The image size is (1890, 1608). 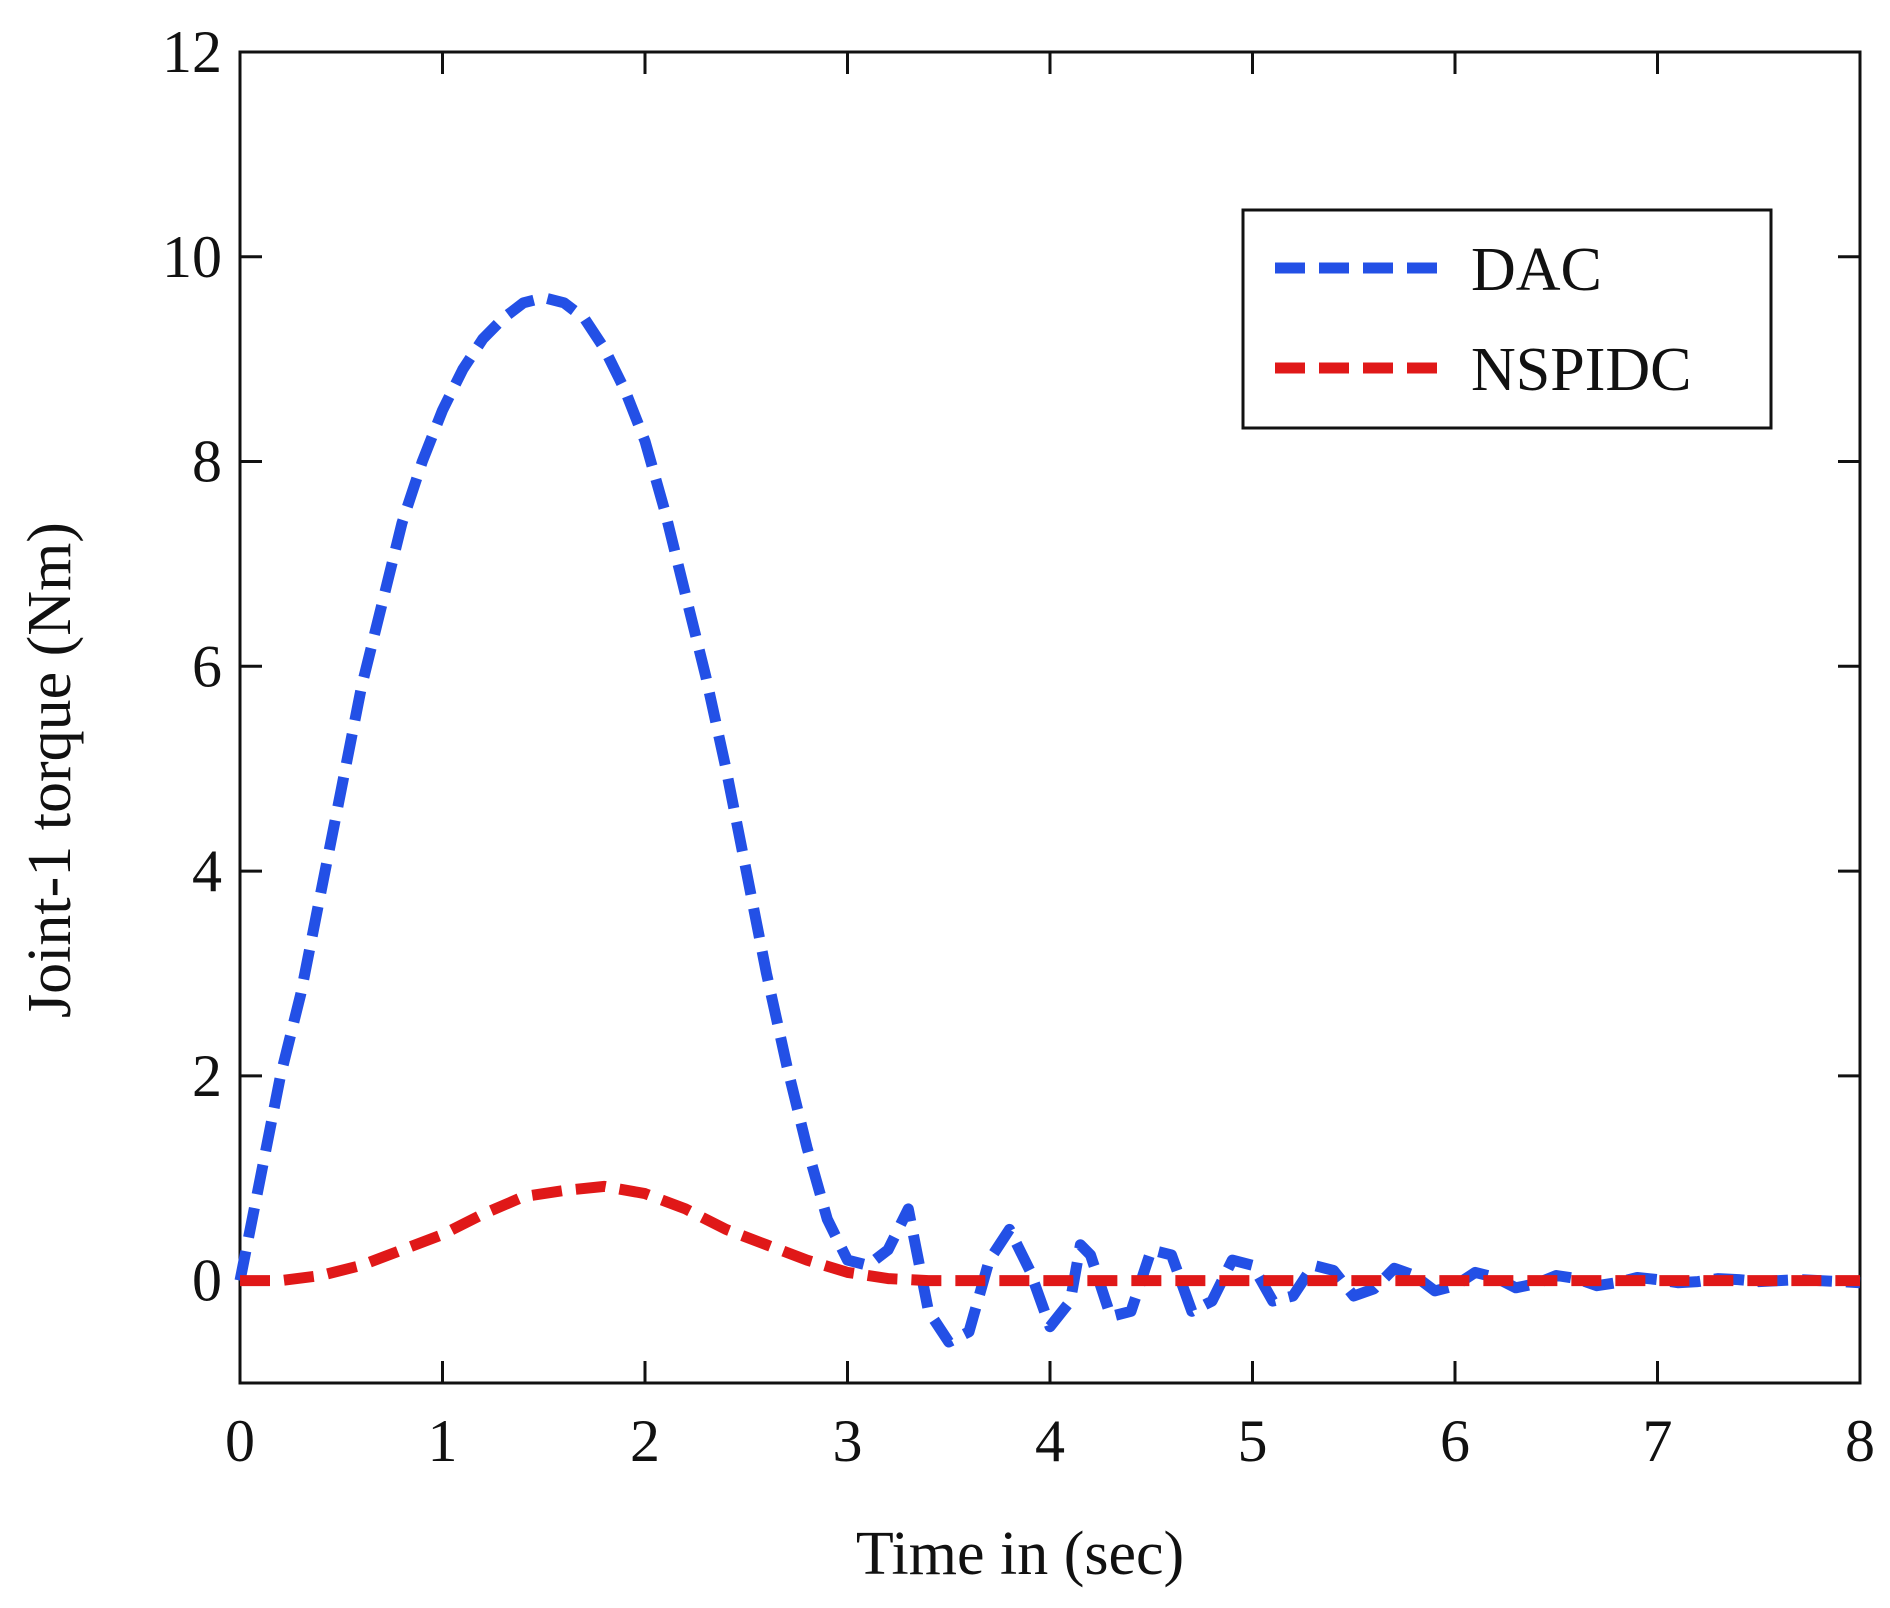 What do you see at coordinates (207, 666) in the screenshot?
I see `y-tick-label: 6` at bounding box center [207, 666].